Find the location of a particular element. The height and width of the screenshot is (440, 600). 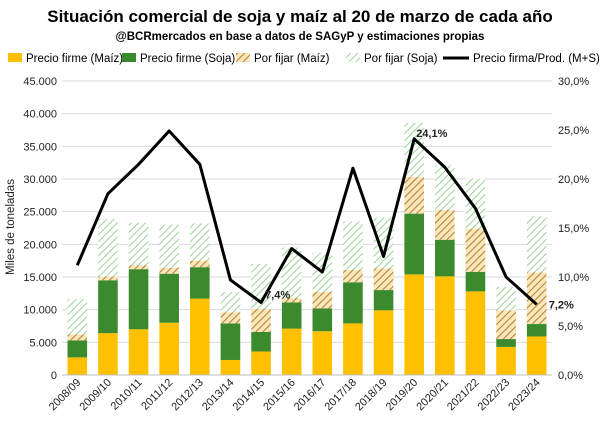

bar-1-2009/10 is located at coordinates (108, 354).